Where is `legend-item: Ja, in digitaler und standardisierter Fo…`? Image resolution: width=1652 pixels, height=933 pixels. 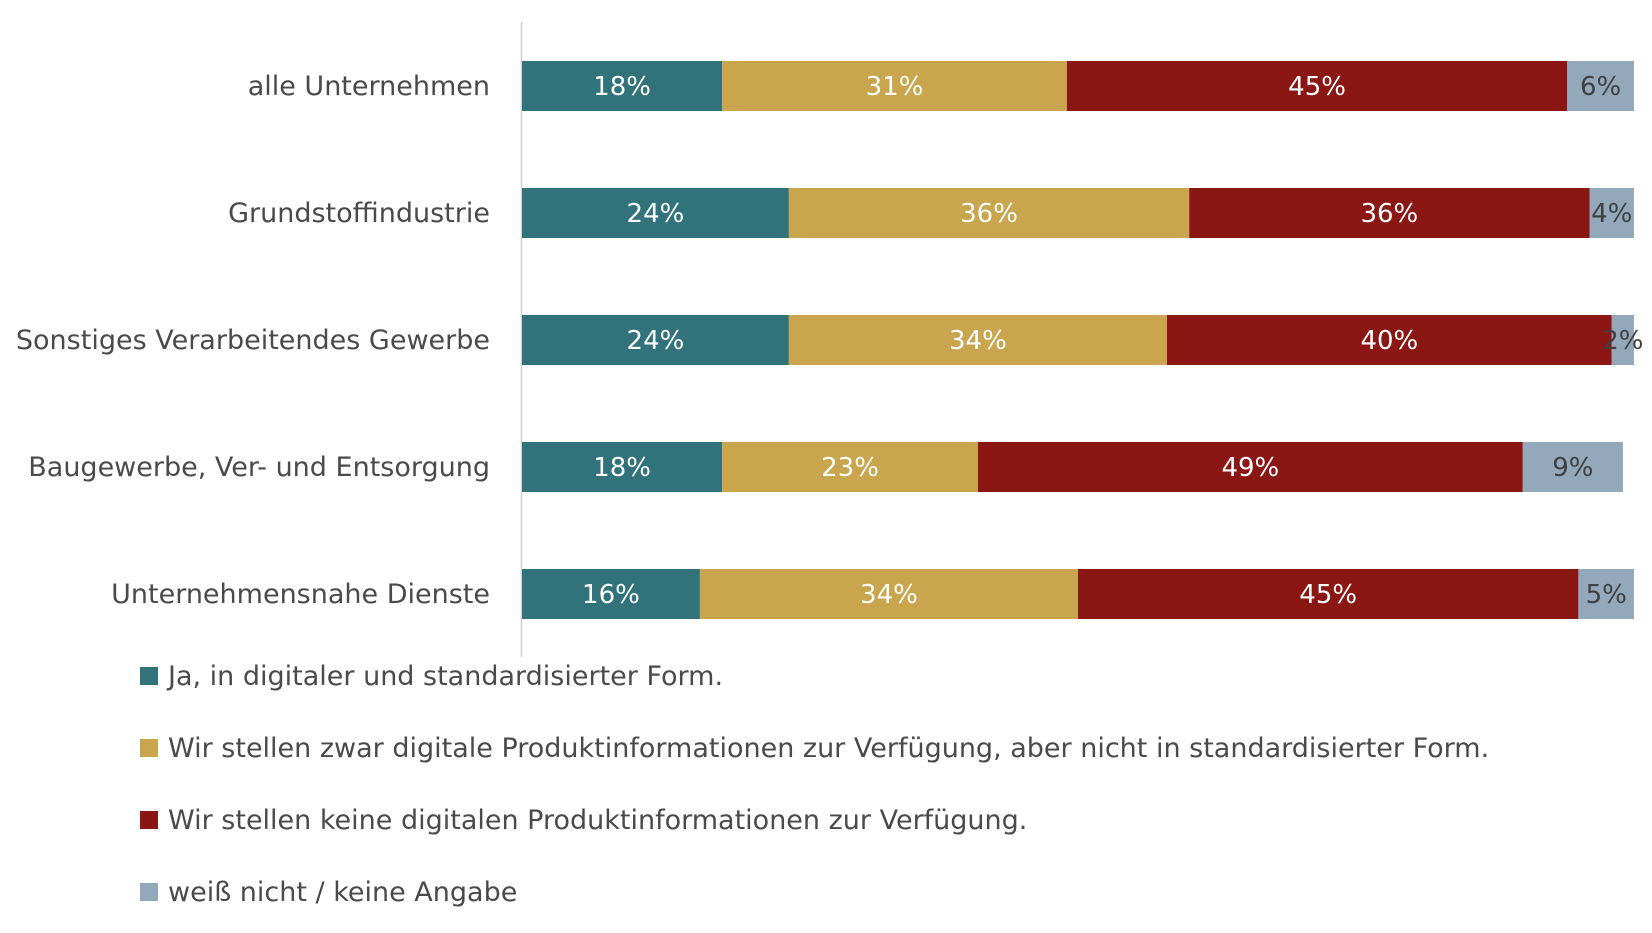
legend-item: Ja, in digitaler und standardisierter Fo… is located at coordinates (431, 676).